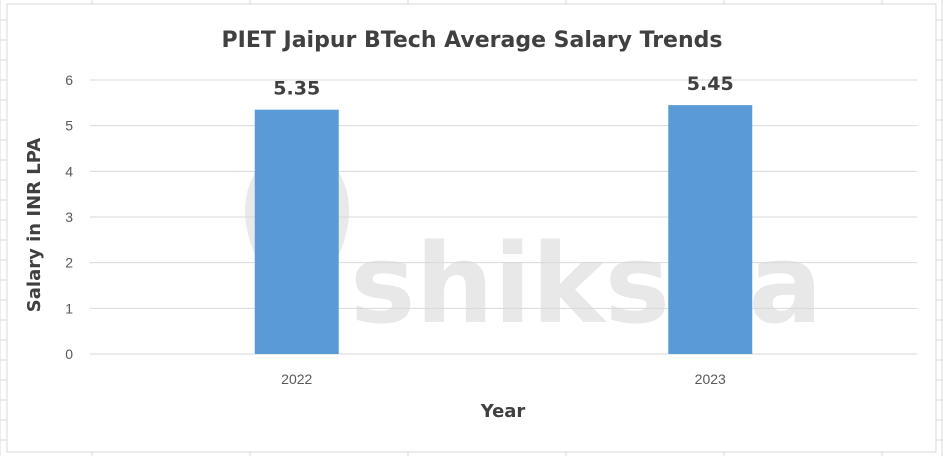  I want to click on y-tick-label: 5, so click(69, 126).